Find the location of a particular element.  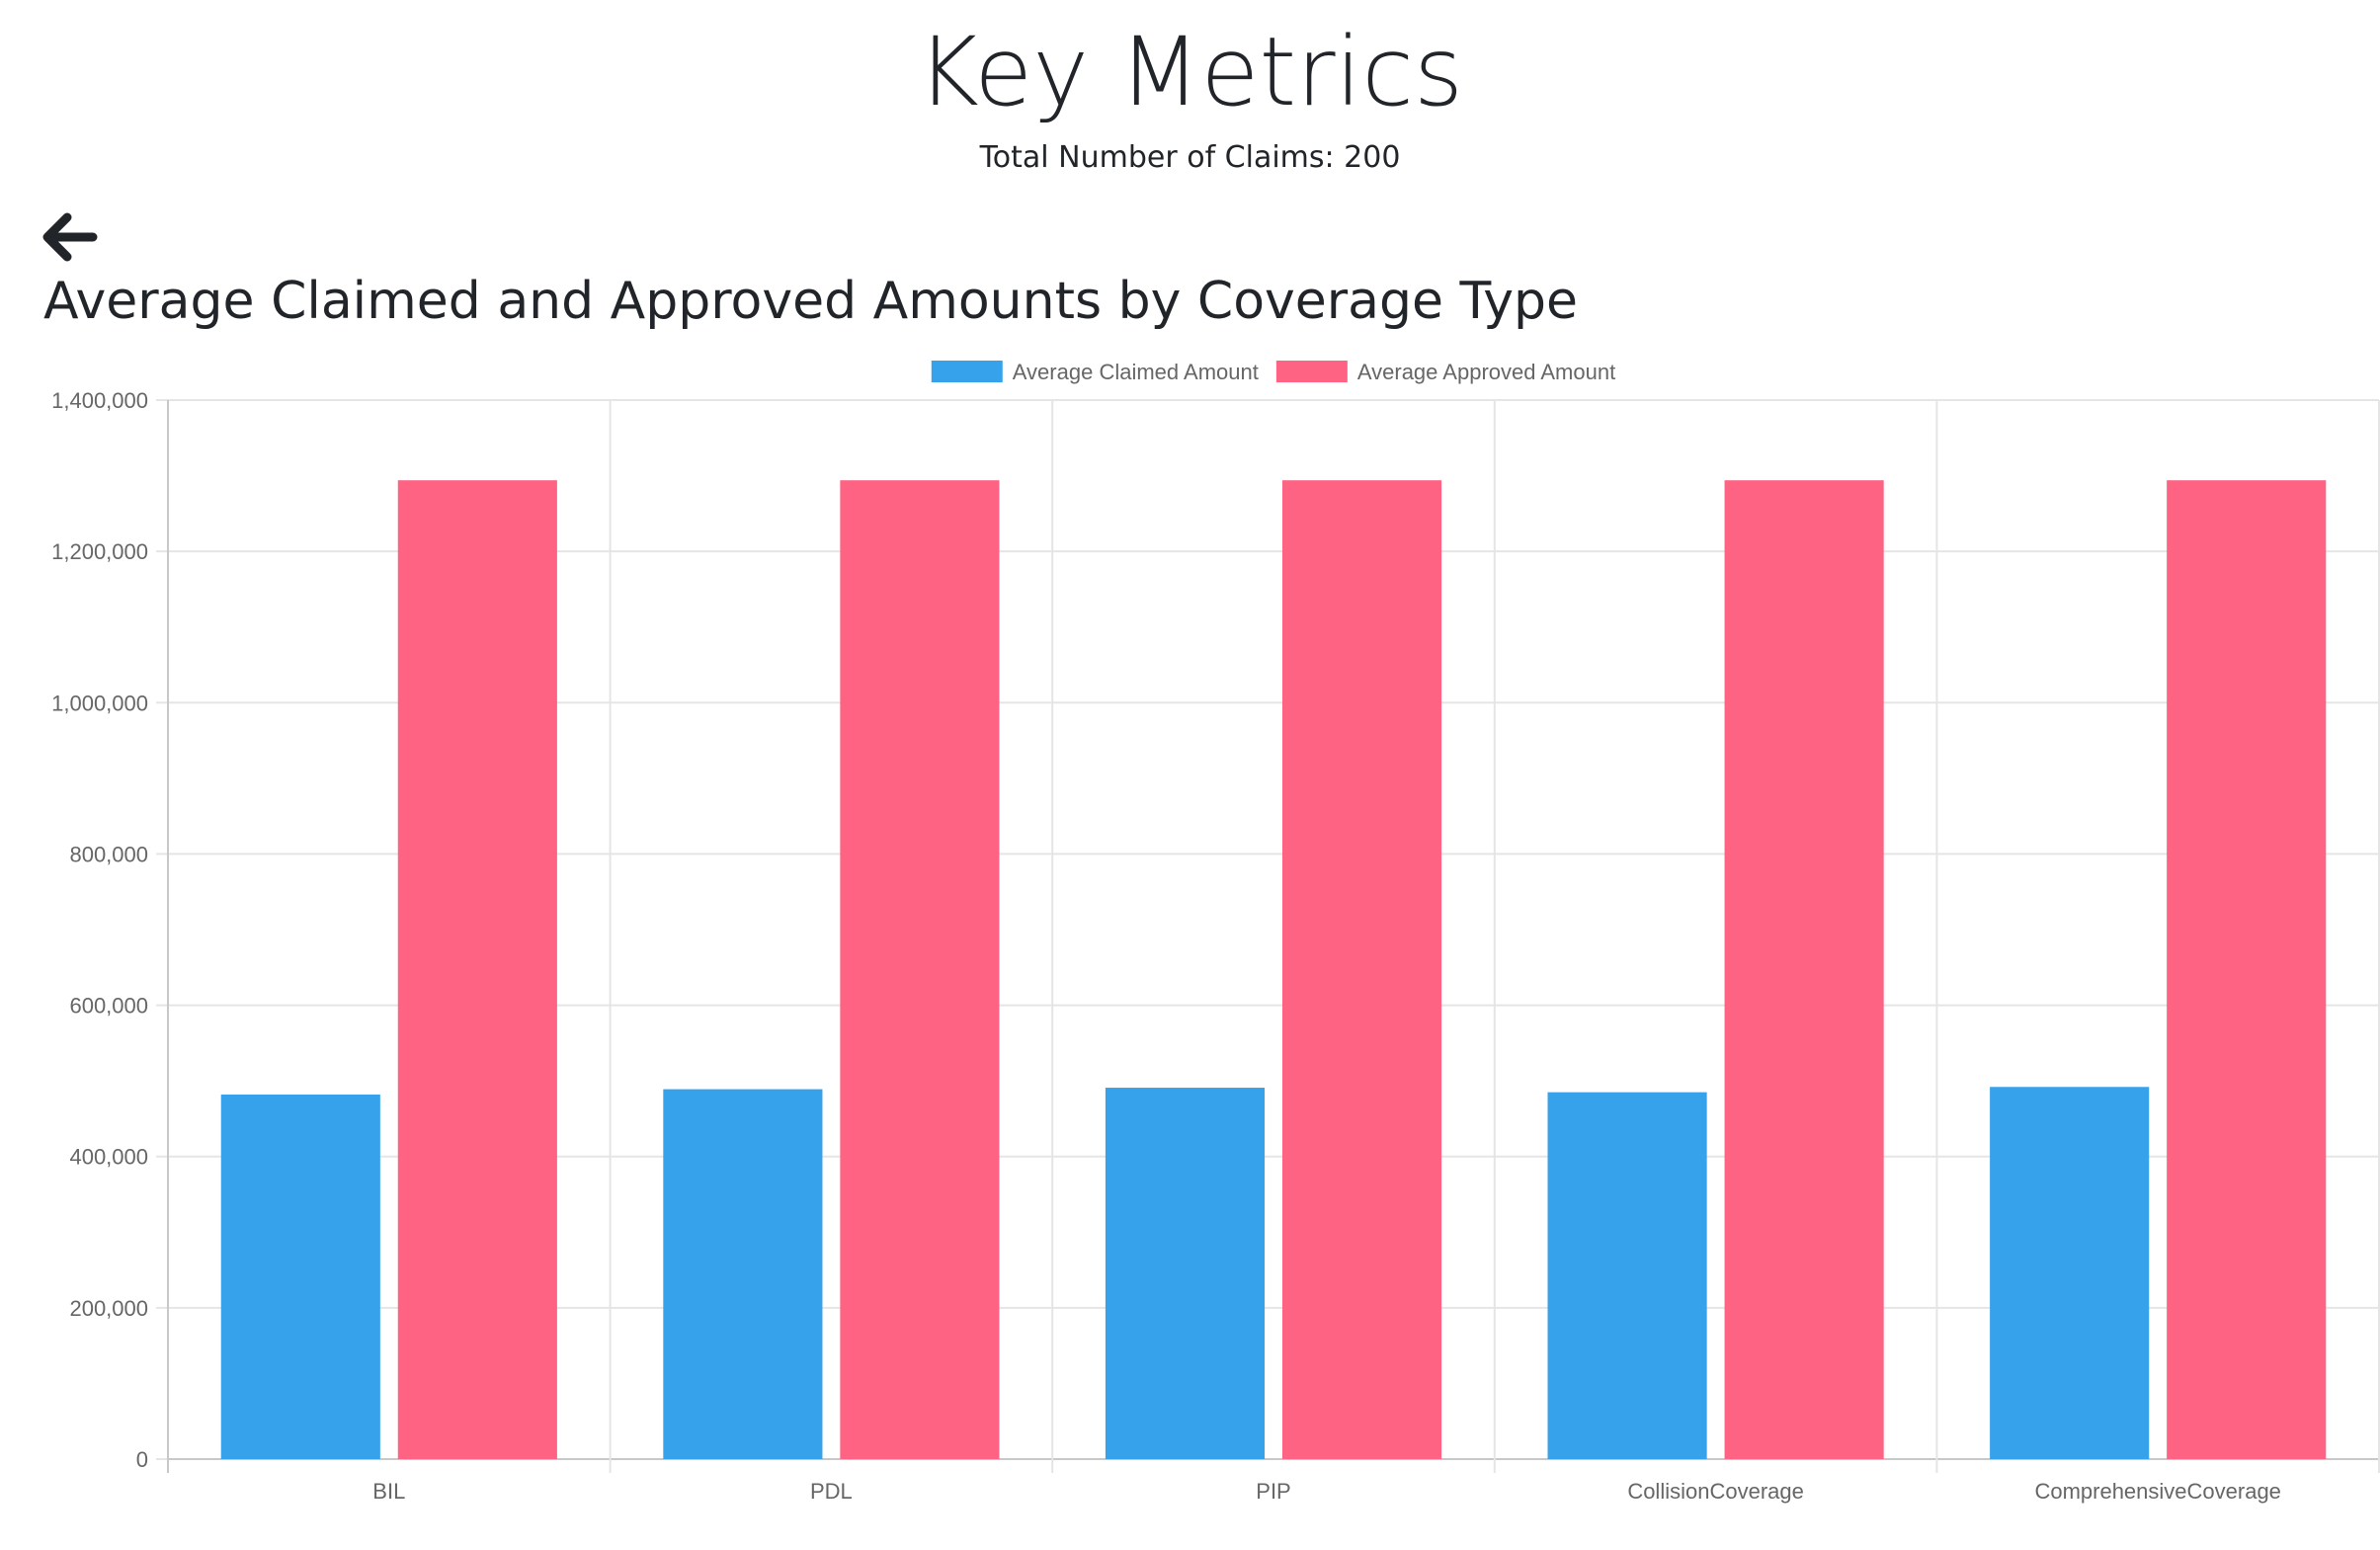

y-tick-label: 1,200,000 is located at coordinates (99, 551).